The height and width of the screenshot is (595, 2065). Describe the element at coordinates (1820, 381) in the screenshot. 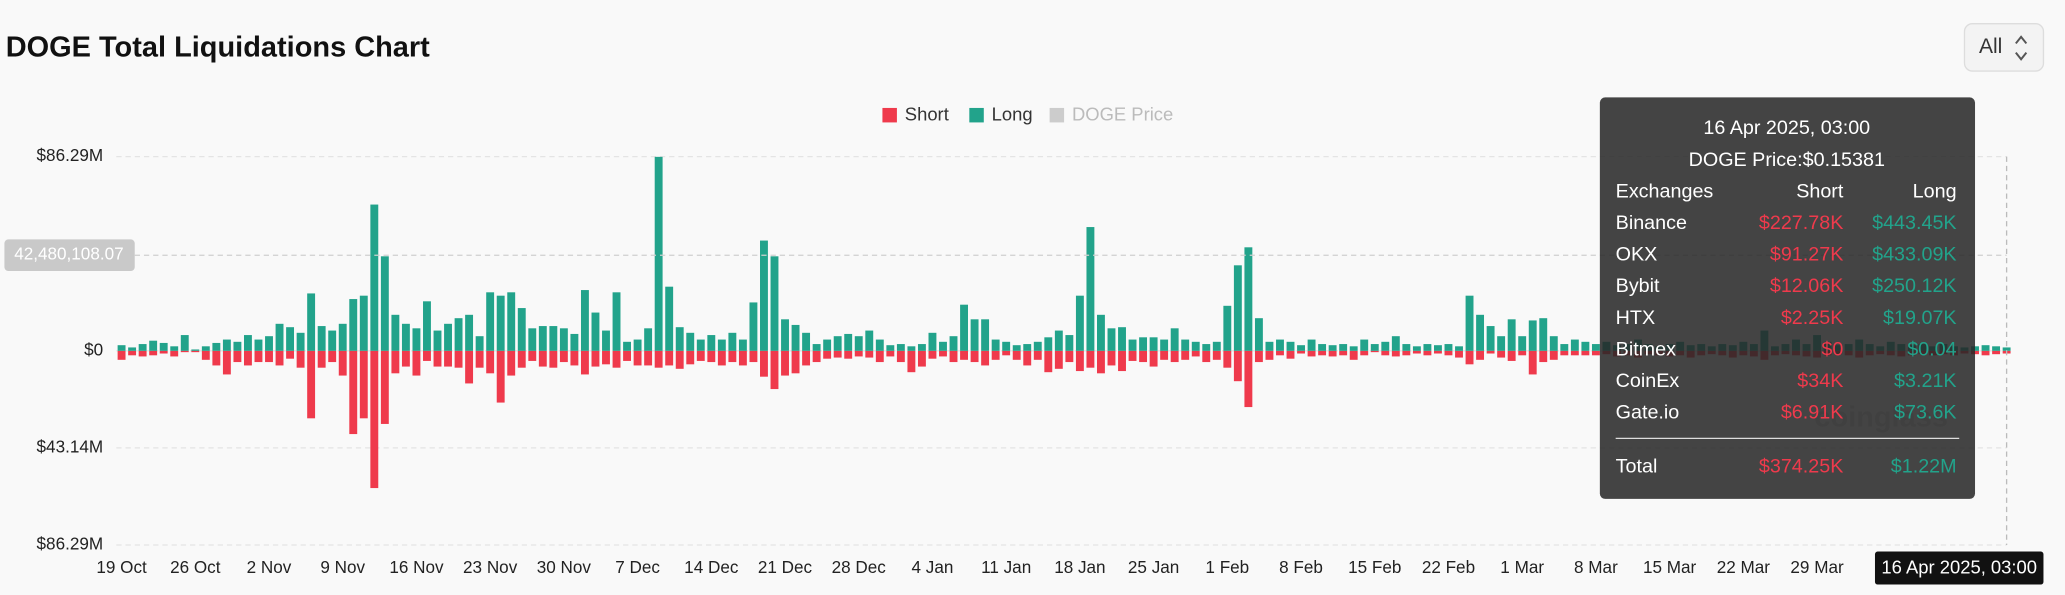

I see `tooltip-cell: $34K` at that location.